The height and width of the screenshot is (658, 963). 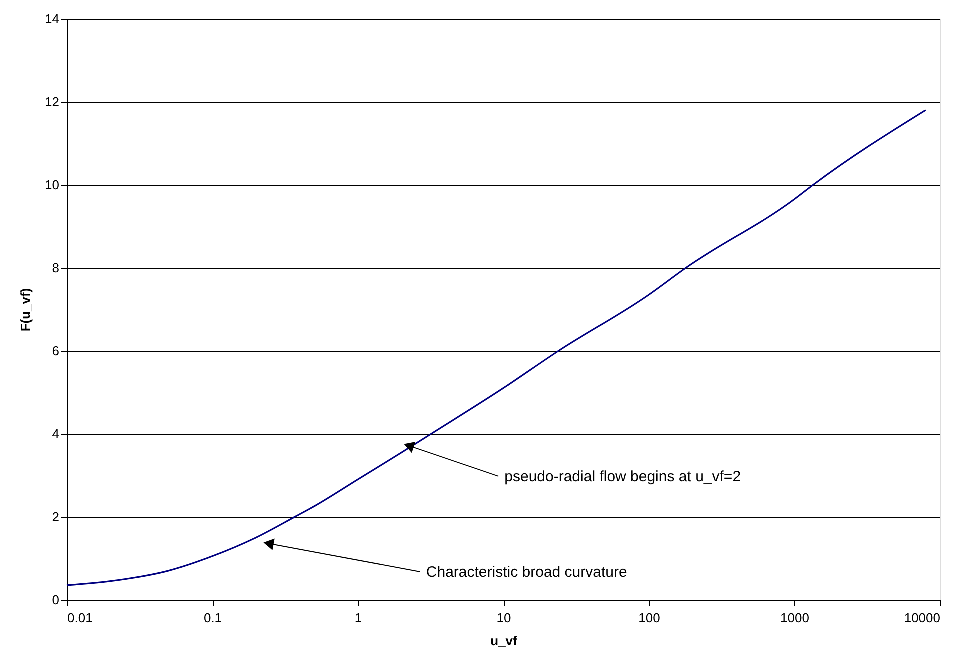 What do you see at coordinates (52, 185) in the screenshot?
I see `y-tick-label: 10` at bounding box center [52, 185].